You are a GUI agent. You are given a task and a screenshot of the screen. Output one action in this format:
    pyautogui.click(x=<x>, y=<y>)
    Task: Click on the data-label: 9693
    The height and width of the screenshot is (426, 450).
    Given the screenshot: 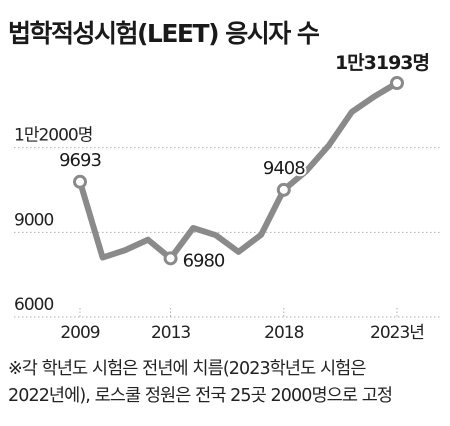 What is the action you would take?
    pyautogui.click(x=80, y=160)
    